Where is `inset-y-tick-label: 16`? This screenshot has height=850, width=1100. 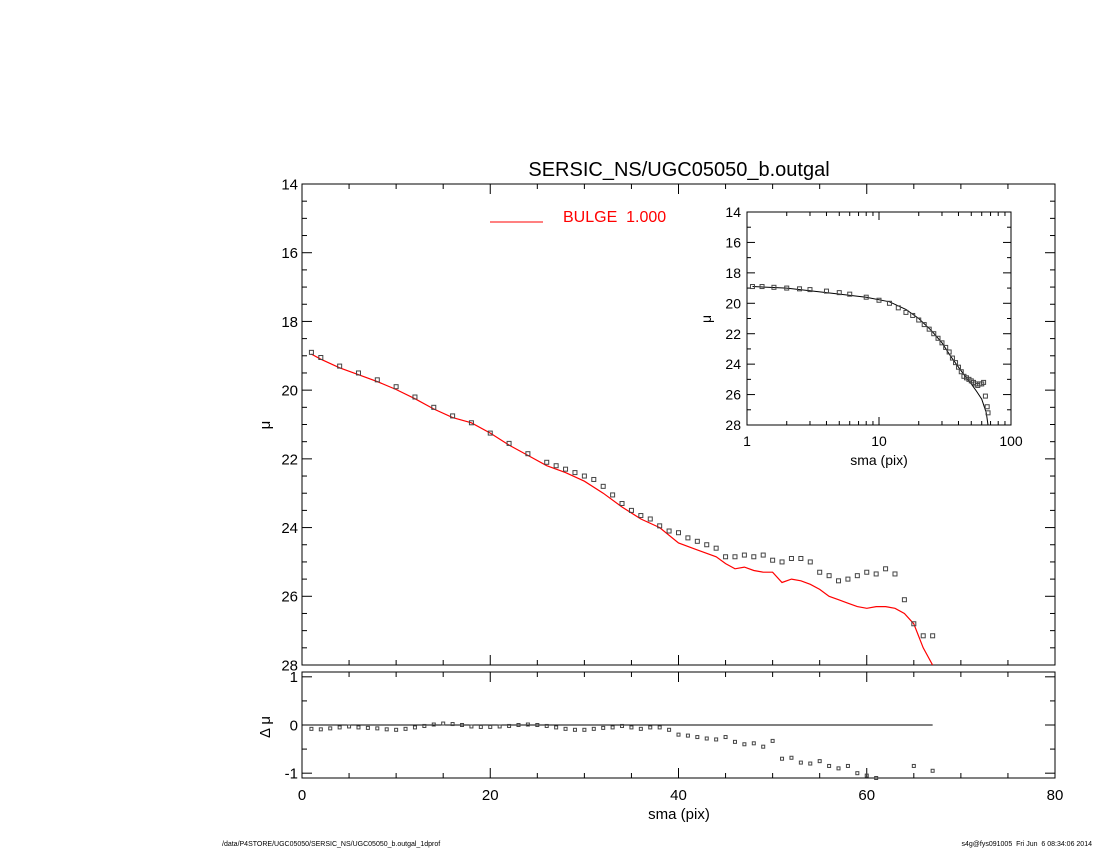 inset-y-tick-label: 16 is located at coordinates (733, 242).